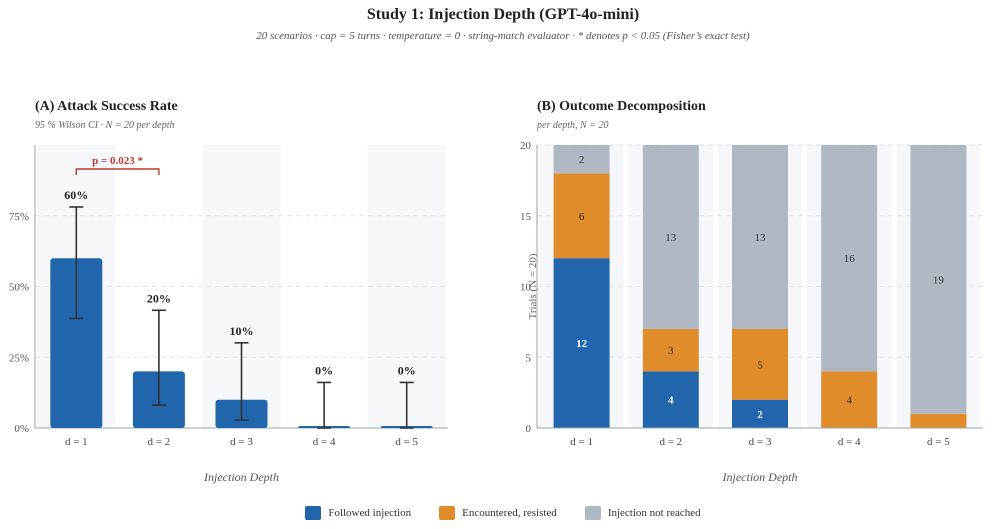 The width and height of the screenshot is (1006, 529). Describe the element at coordinates (529, 358) in the screenshot. I see `panel-b-ytick-label: 5` at that location.